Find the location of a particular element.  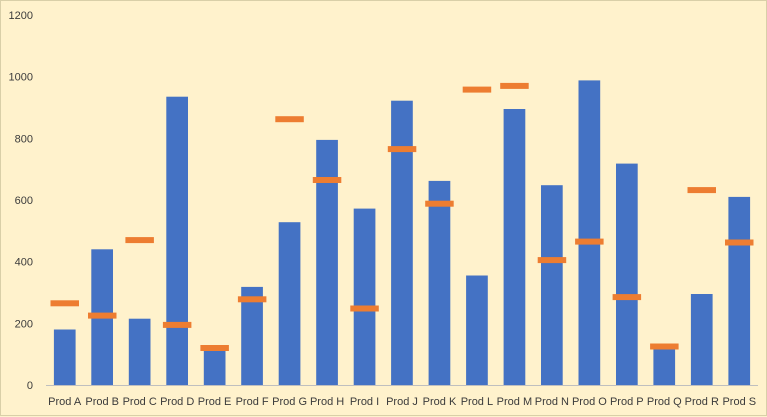

target-marker-prod-e is located at coordinates (214, 348).